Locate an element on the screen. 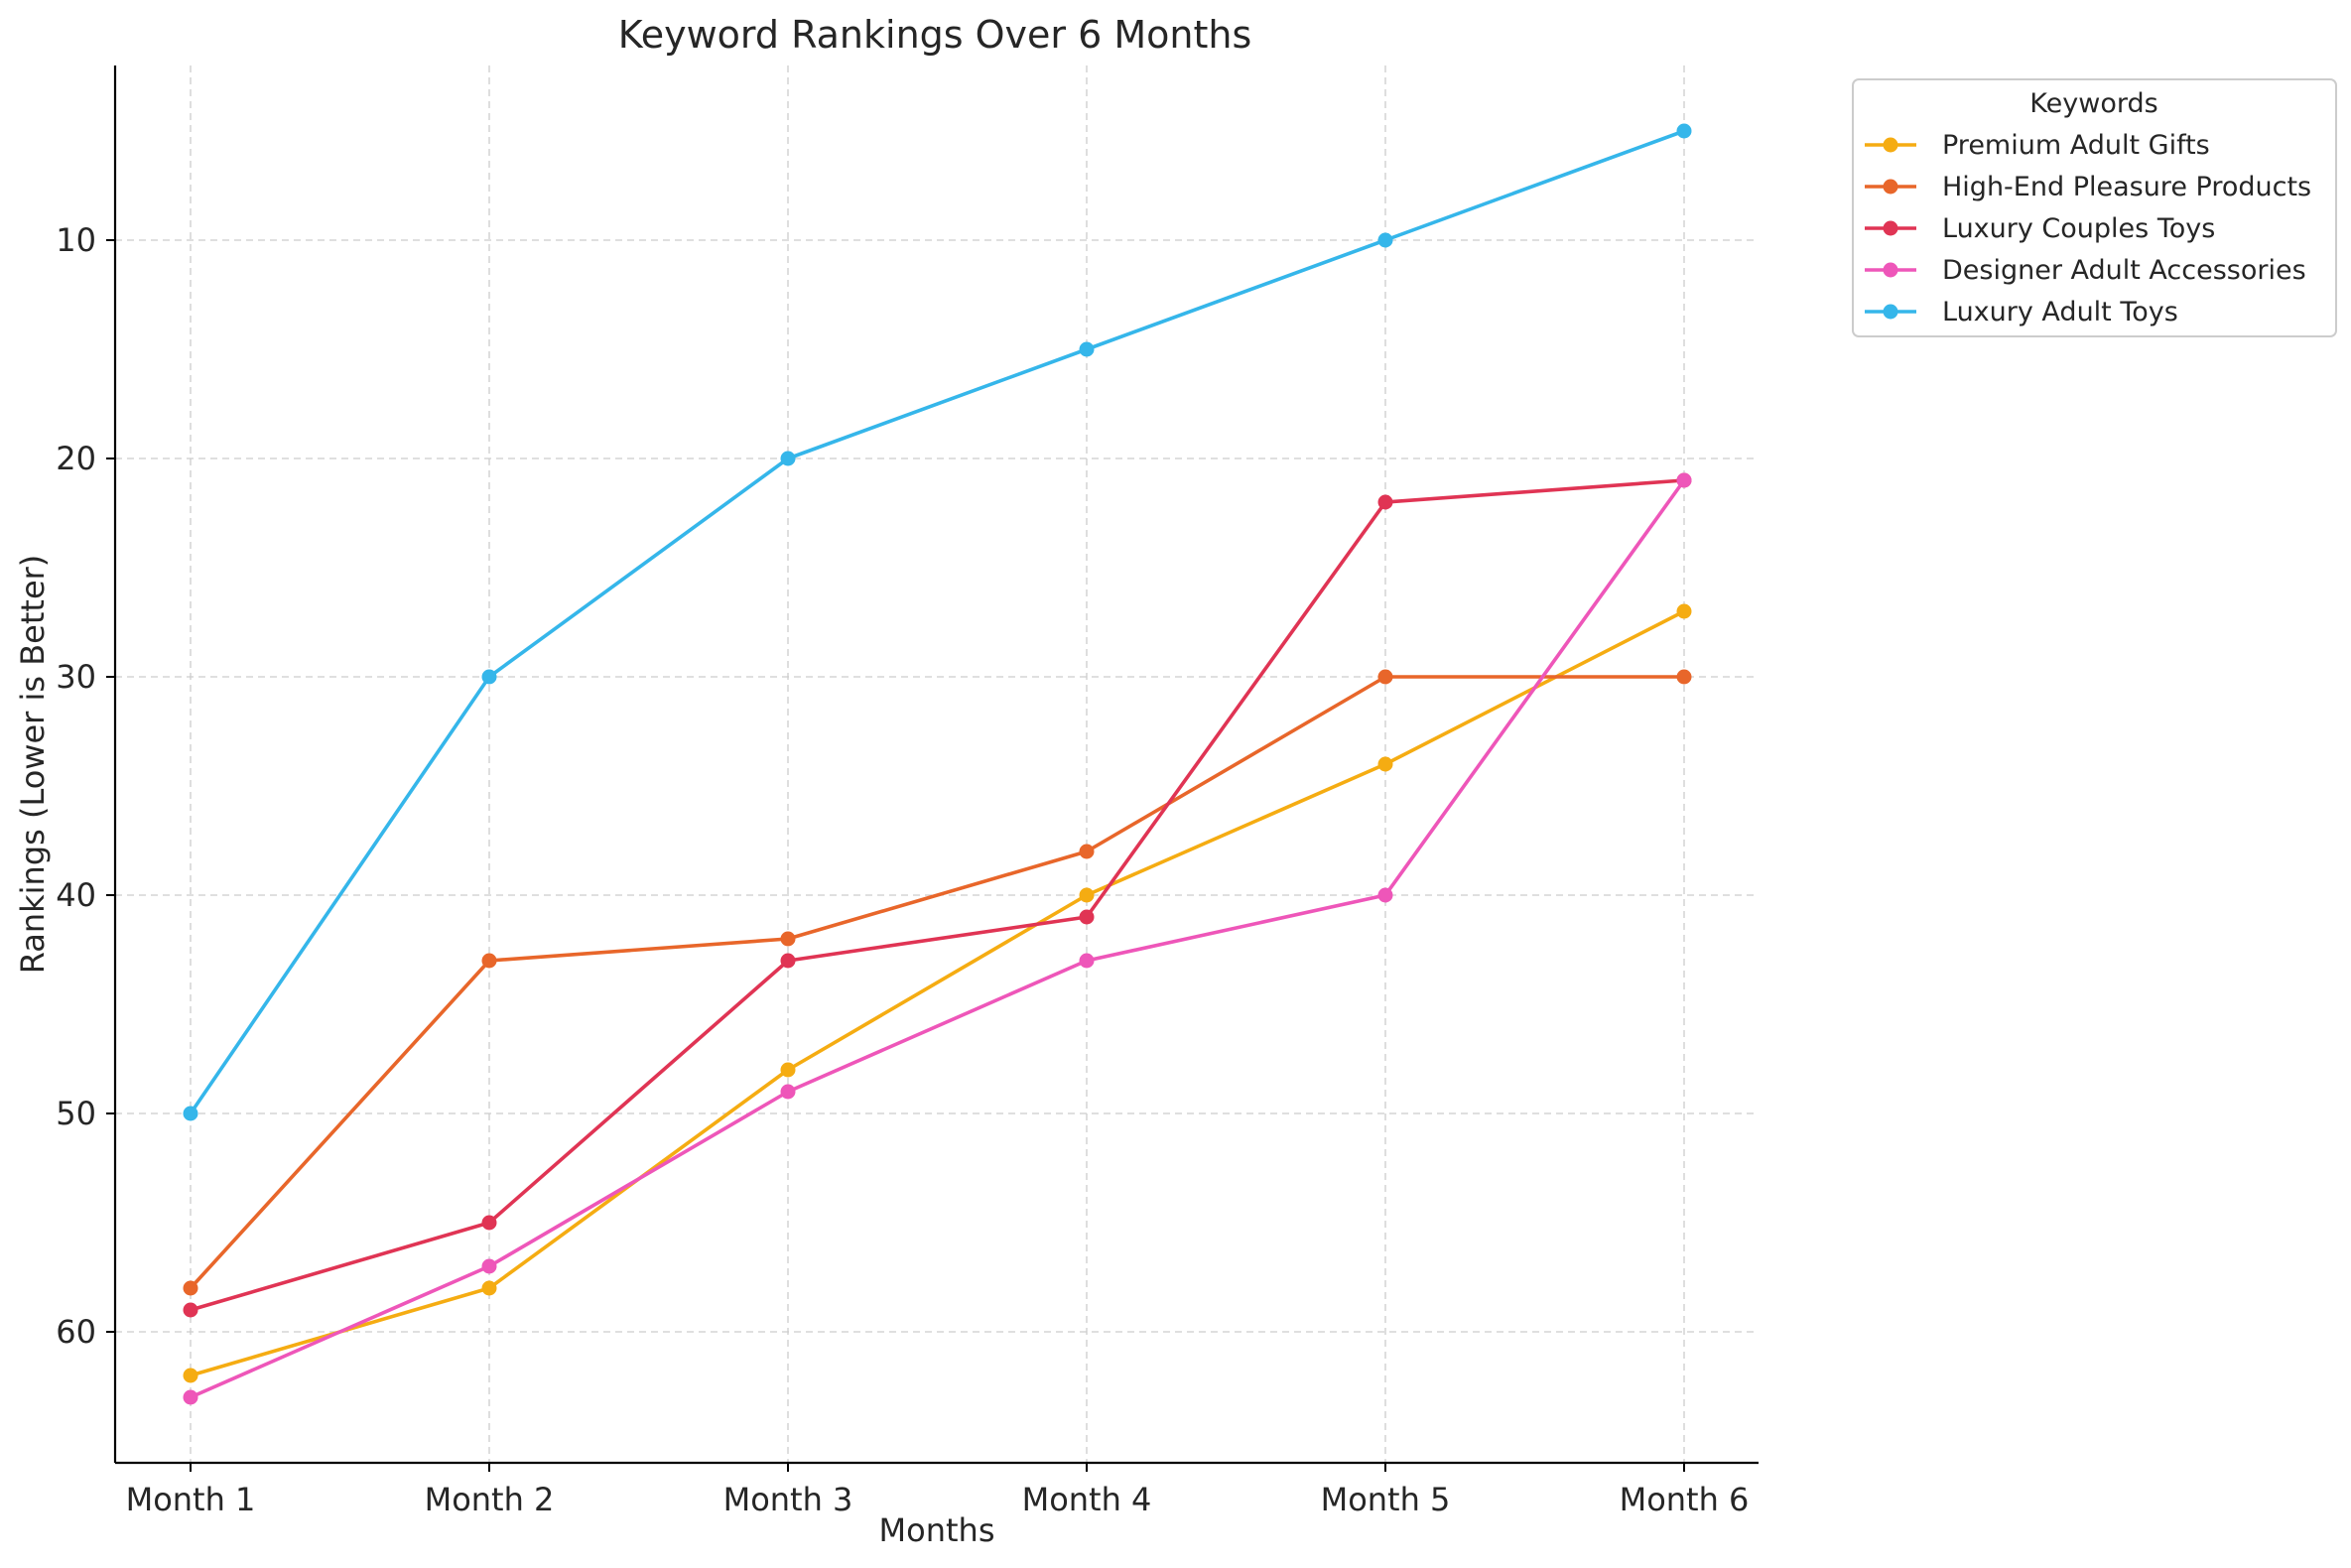 The image size is (2351, 1568). x-tick-label: Month 3 is located at coordinates (788, 1499).